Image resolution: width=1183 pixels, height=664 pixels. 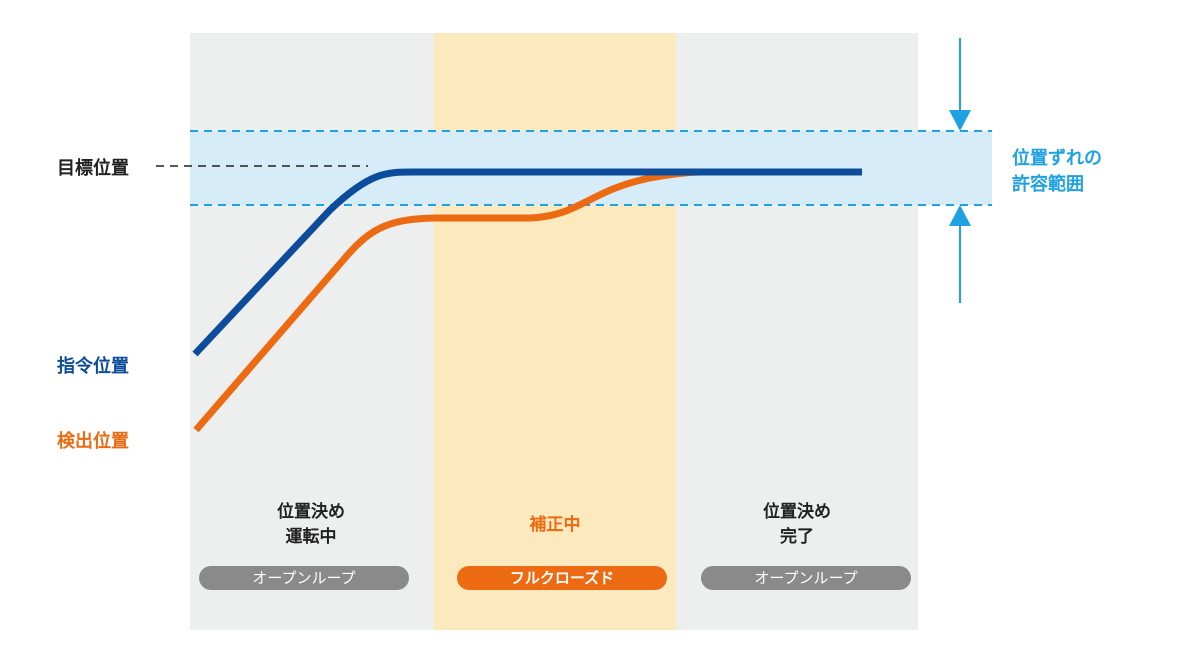 What do you see at coordinates (797, 525) in the screenshot?
I see `phase-title-positioning-complete: 位置決め 完了` at bounding box center [797, 525].